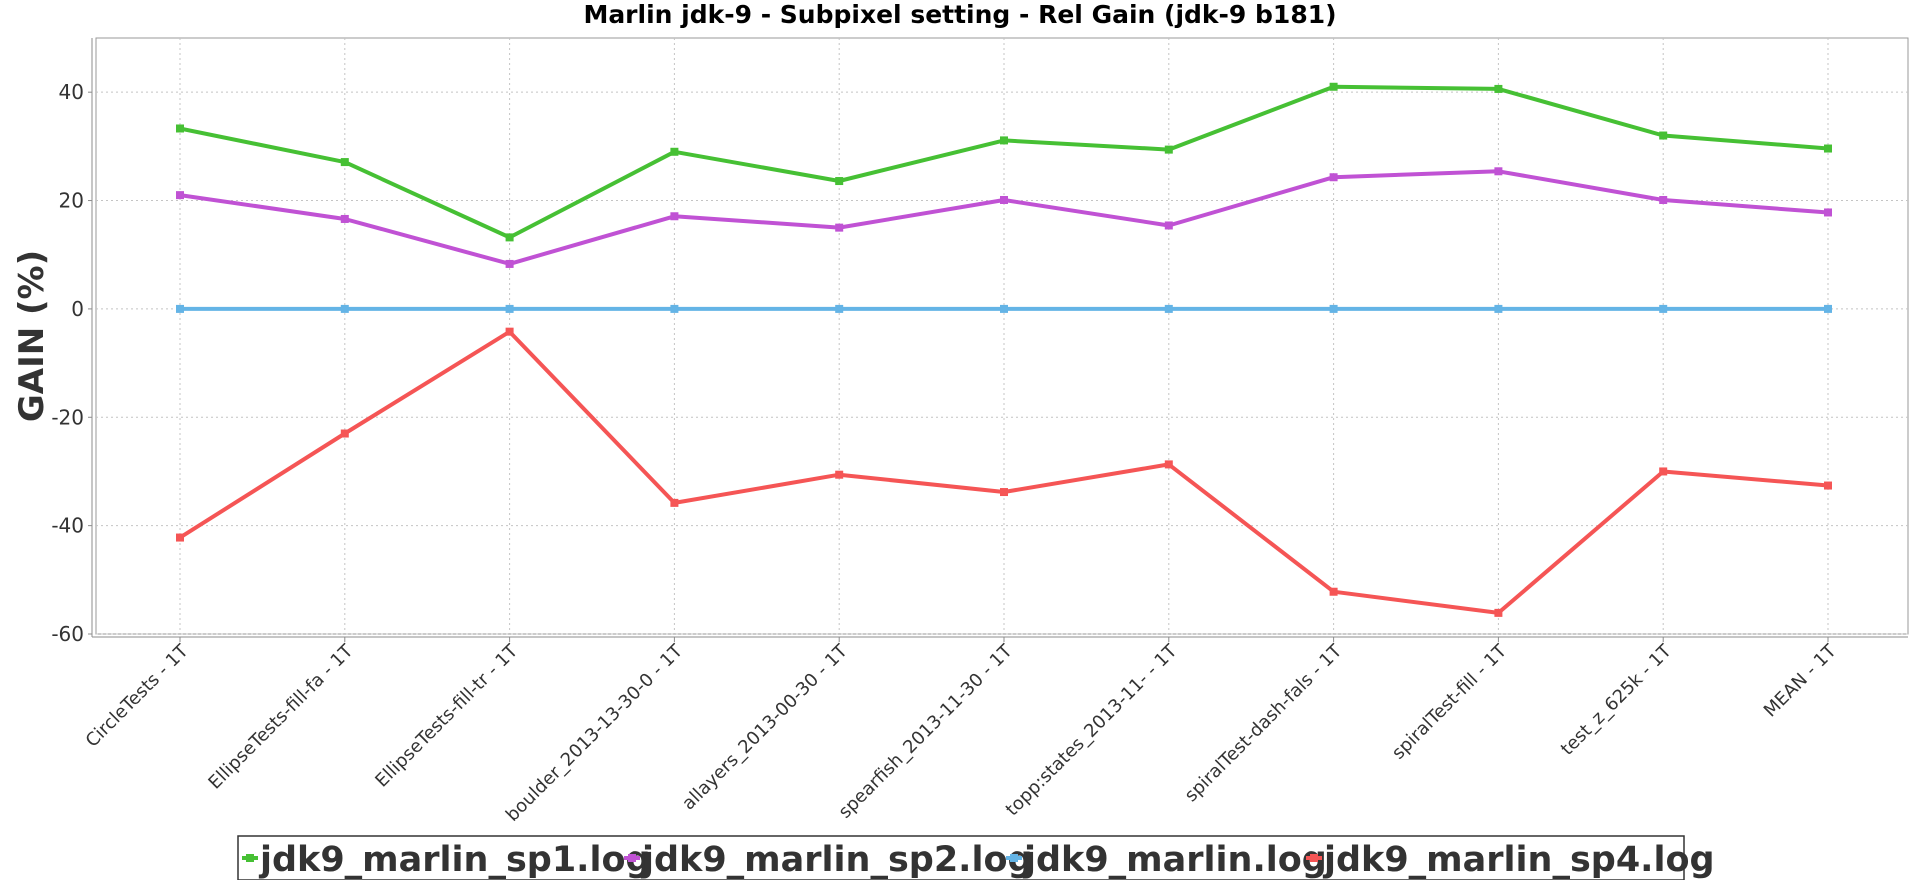 Image resolution: width=1920 pixels, height=880 pixels. Describe the element at coordinates (925, 731) in the screenshot. I see `x-tick-label: spearfish_2013-11-30 - 1T` at that location.